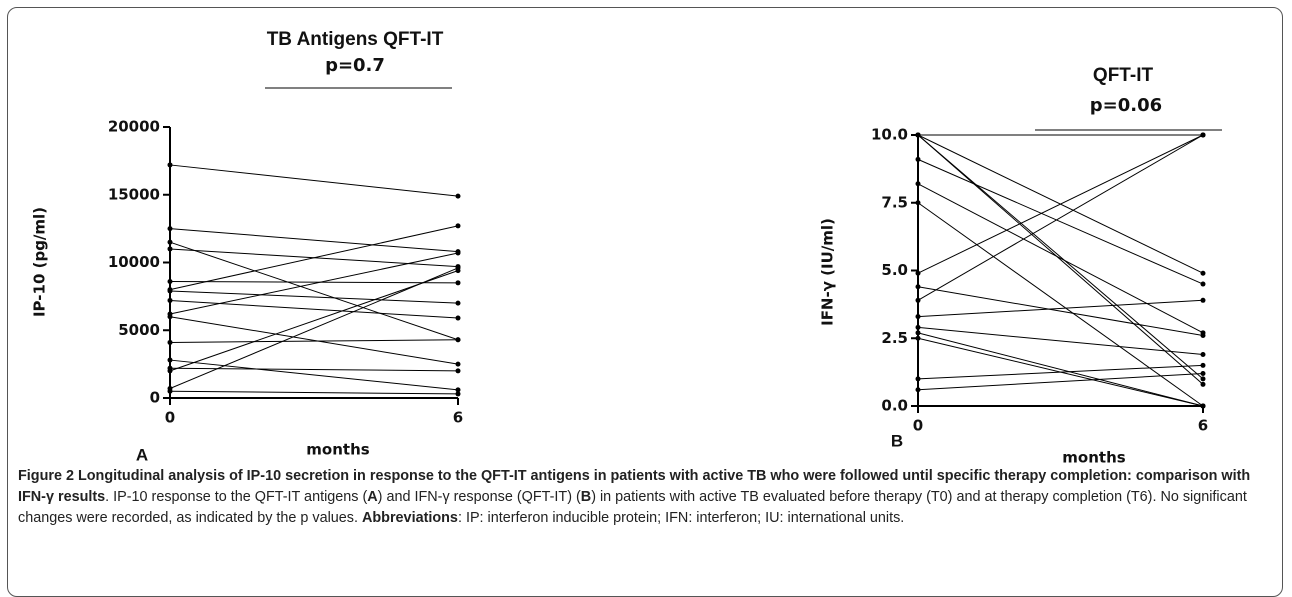 This screenshot has height=597, width=1292. What do you see at coordinates (894, 338) in the screenshot?
I see `y-tick-label: 2.5` at bounding box center [894, 338].